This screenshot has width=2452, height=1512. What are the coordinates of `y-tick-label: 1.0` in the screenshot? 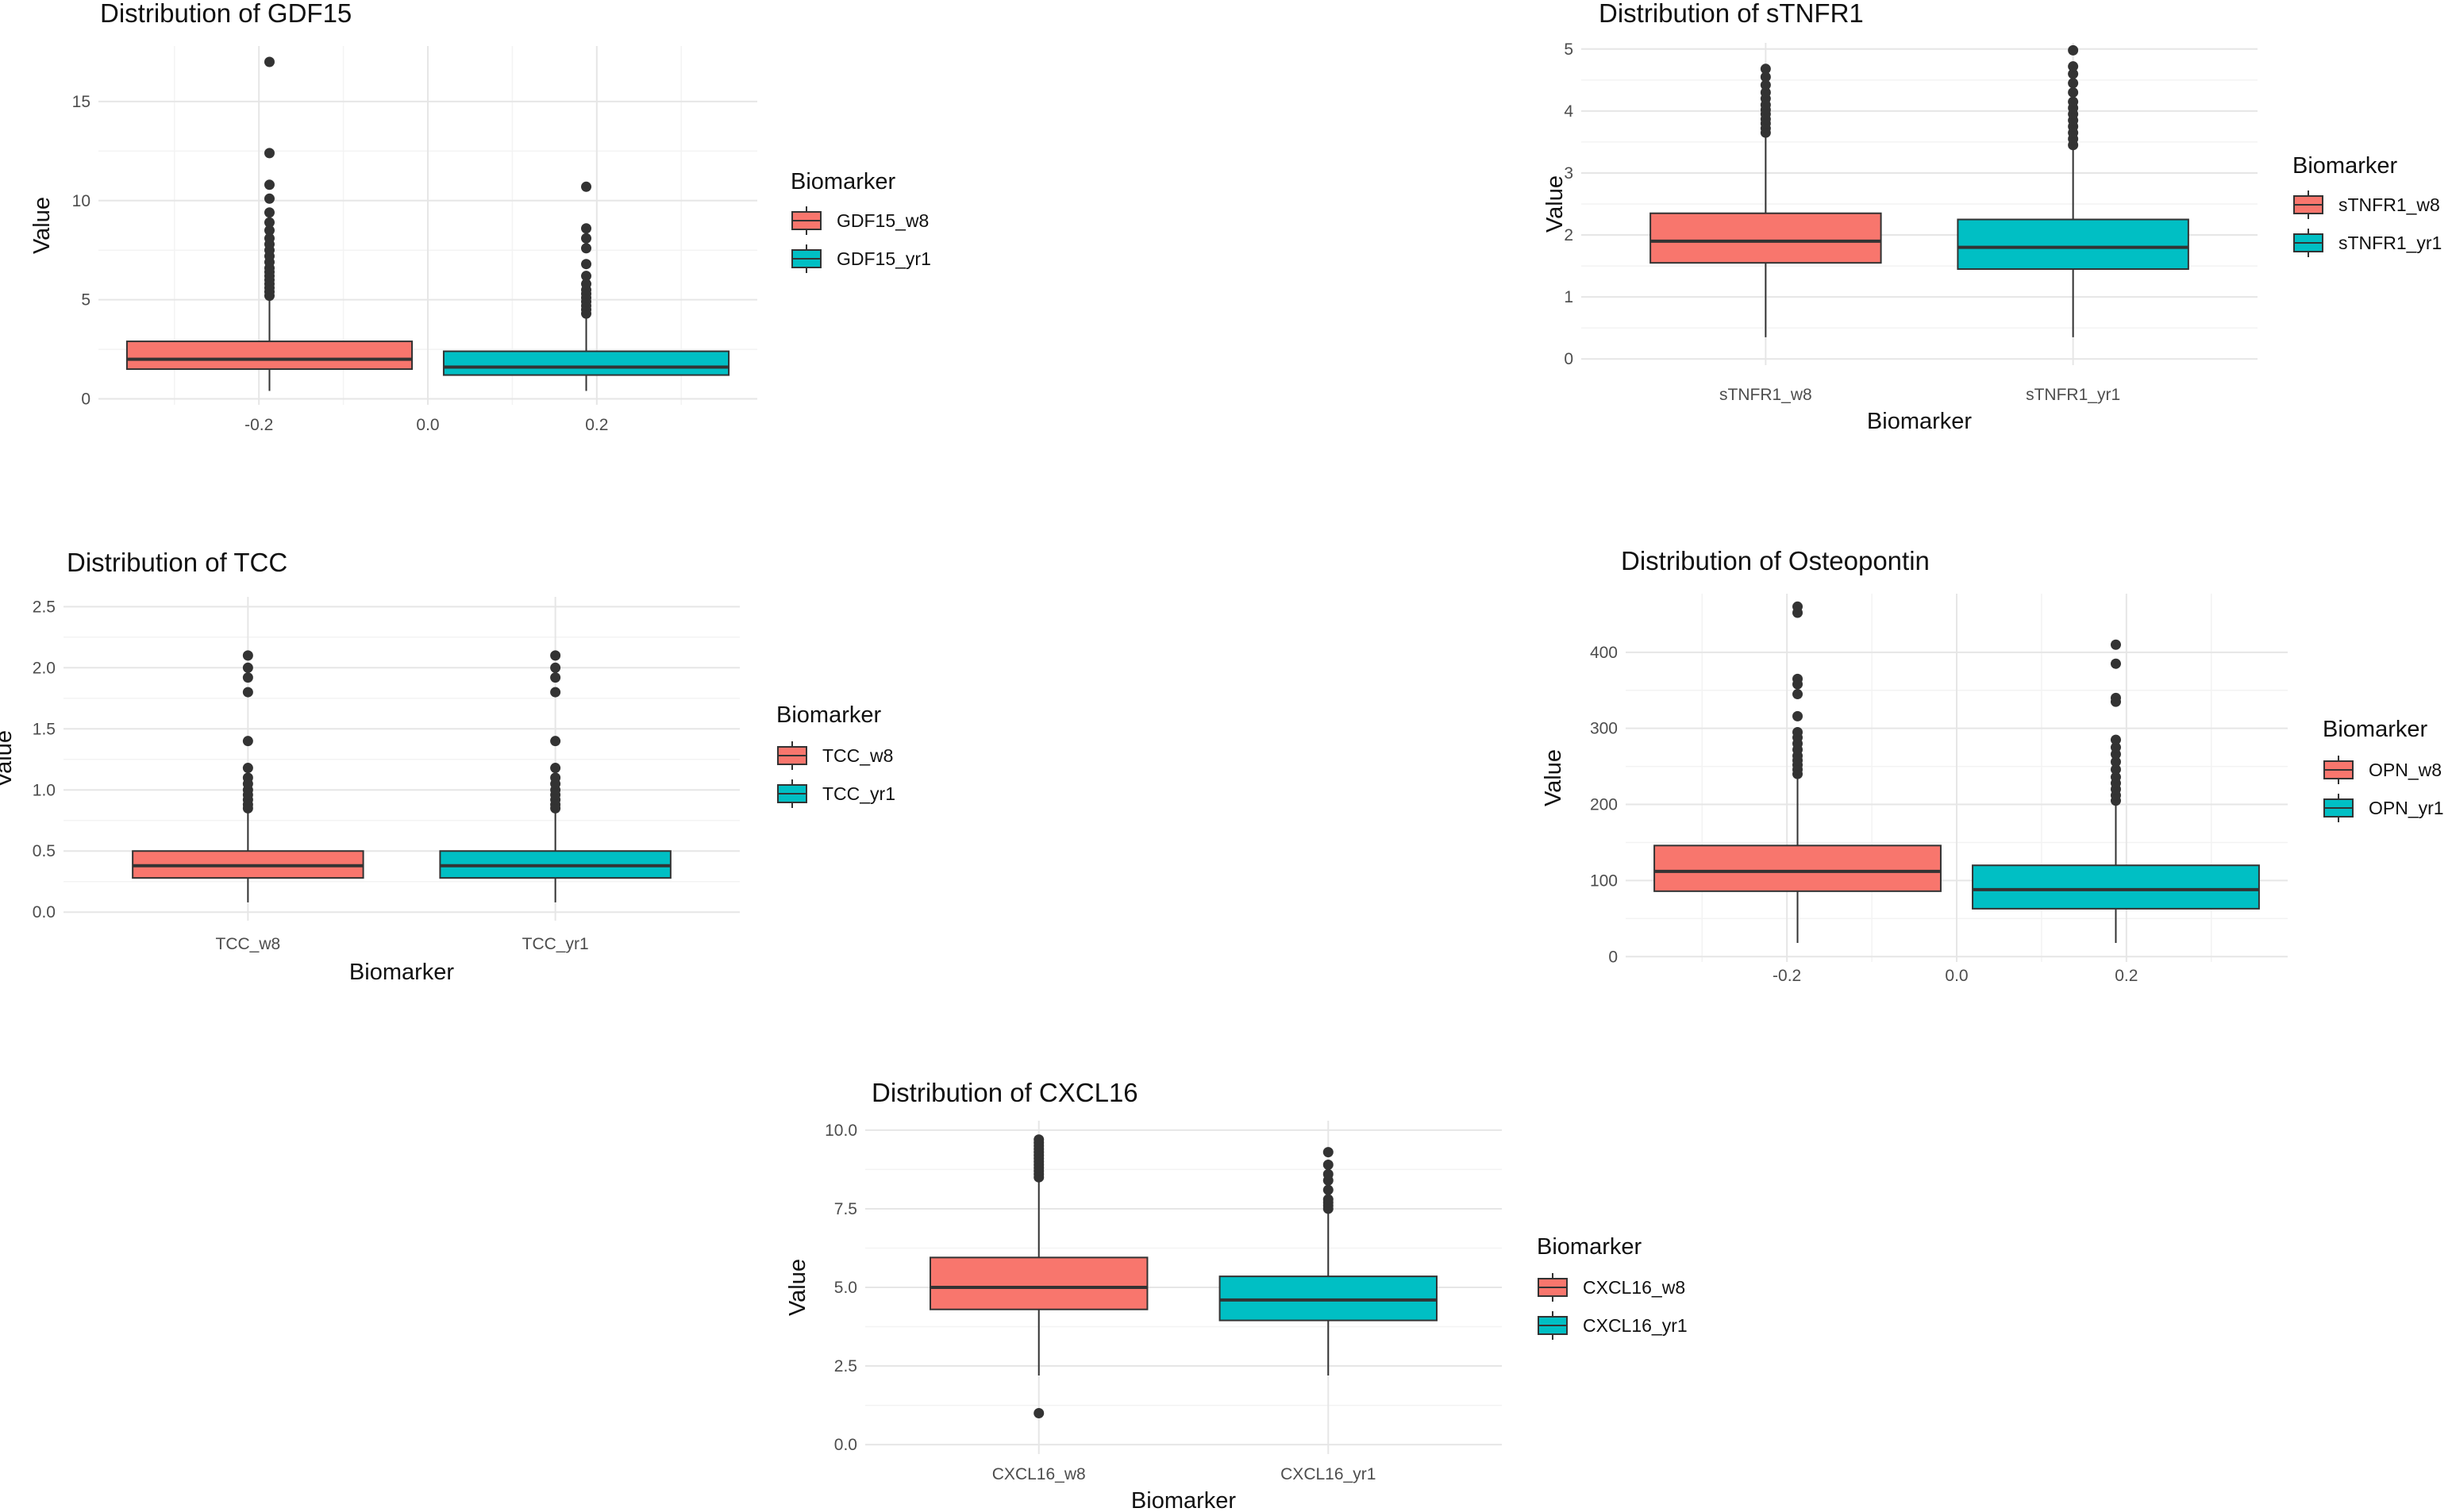 It's located at (45, 790).